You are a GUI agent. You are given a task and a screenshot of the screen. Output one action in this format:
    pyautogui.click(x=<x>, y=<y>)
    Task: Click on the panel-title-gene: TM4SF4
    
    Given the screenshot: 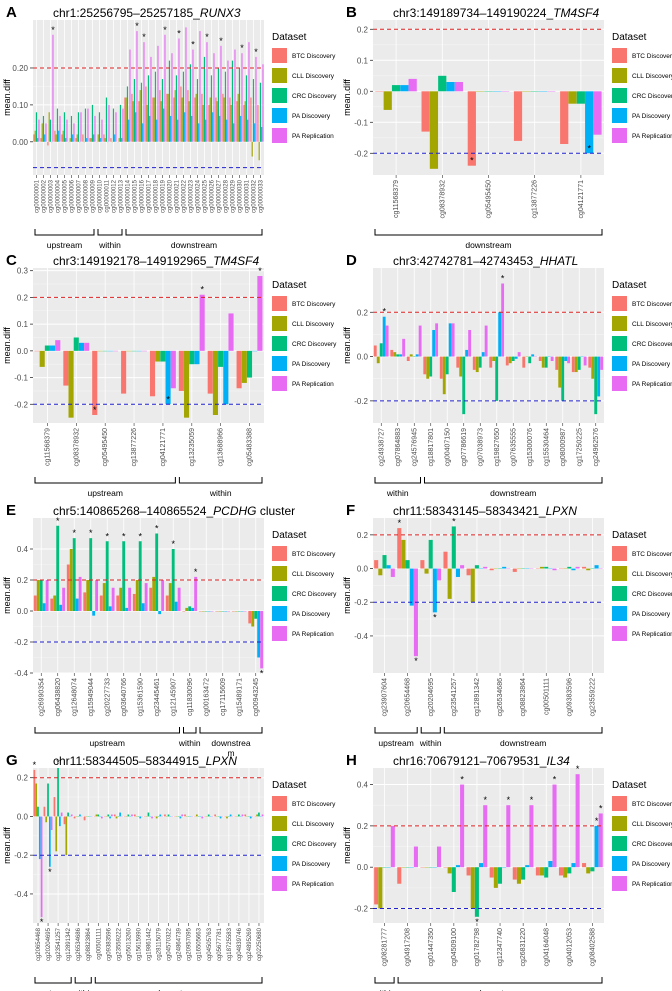 What is the action you would take?
    pyautogui.click(x=236, y=261)
    